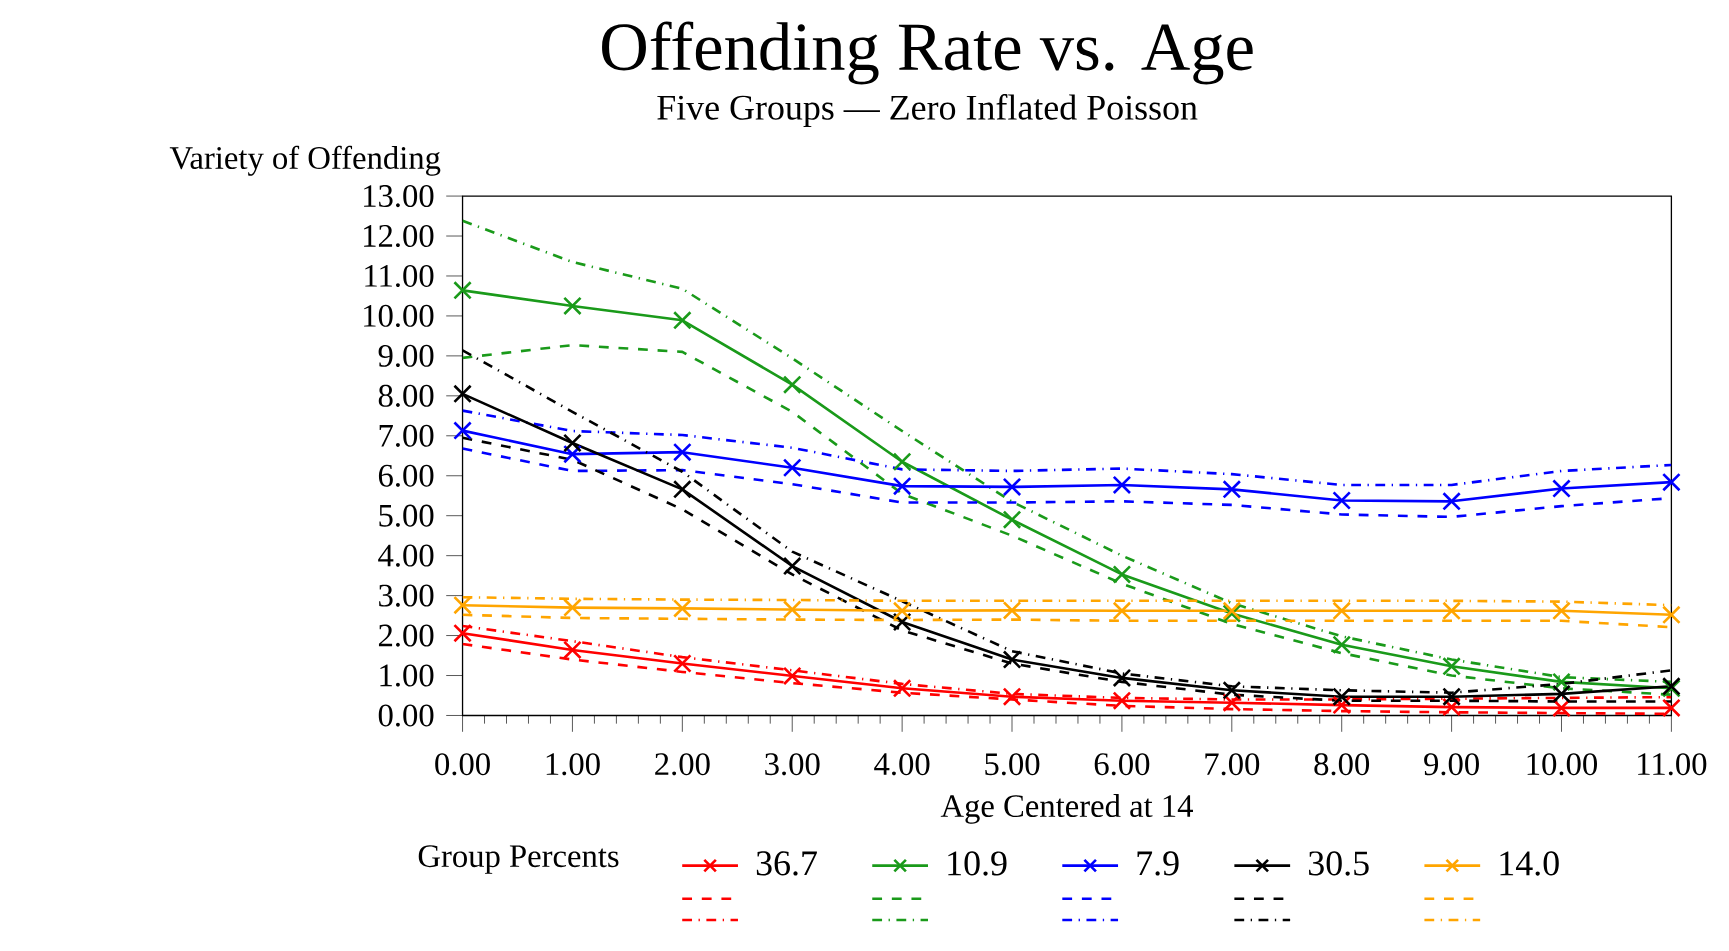 This screenshot has width=1729, height=951. Describe the element at coordinates (406, 715) in the screenshot. I see `y-tick-label: 0.00` at that location.